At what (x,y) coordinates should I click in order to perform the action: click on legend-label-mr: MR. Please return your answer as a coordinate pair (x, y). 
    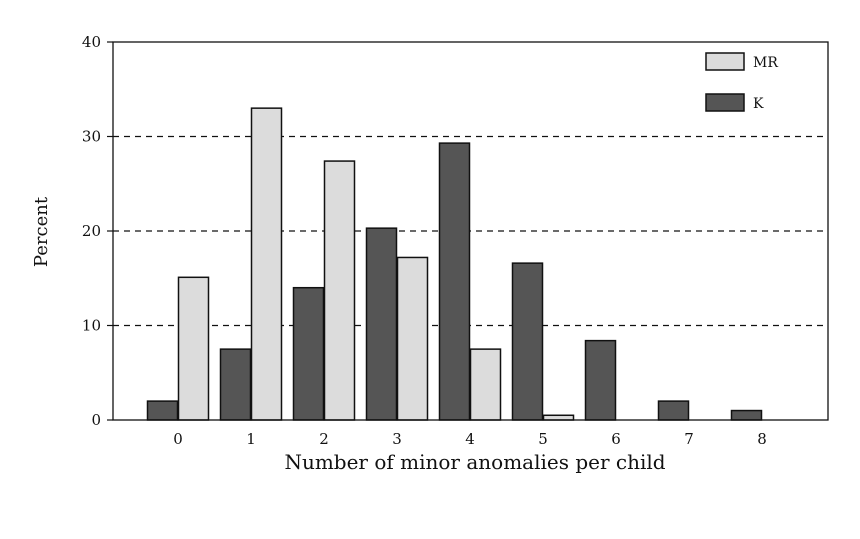
    Looking at the image, I should click on (765, 63).